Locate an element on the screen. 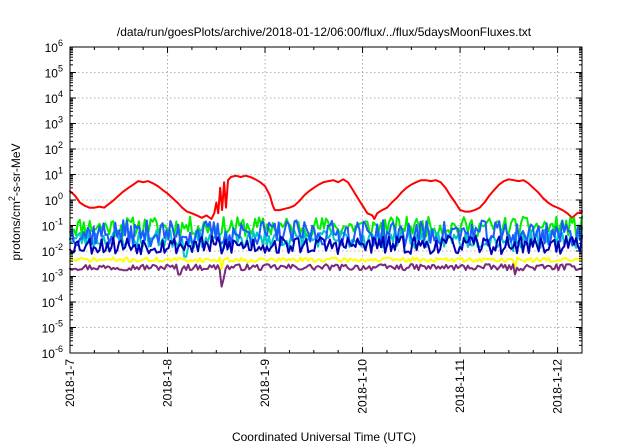 The width and height of the screenshot is (640, 448). y-tick-label: 10⁰ is located at coordinates (54, 199).